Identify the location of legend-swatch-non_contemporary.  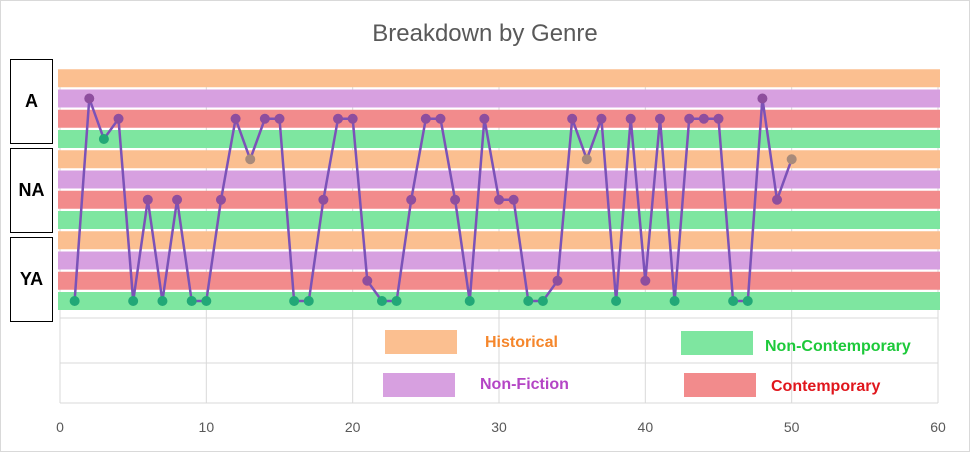
(717, 343).